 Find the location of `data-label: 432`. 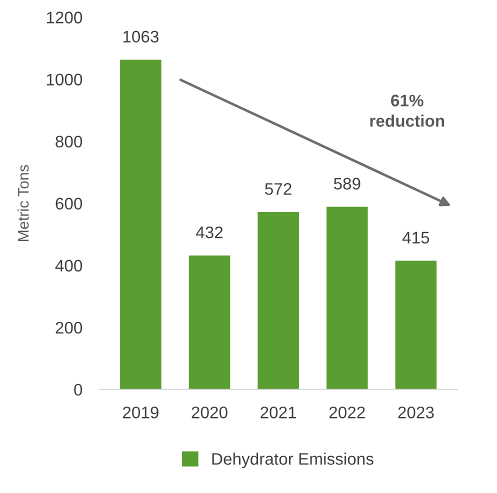

data-label: 432 is located at coordinates (209, 232).